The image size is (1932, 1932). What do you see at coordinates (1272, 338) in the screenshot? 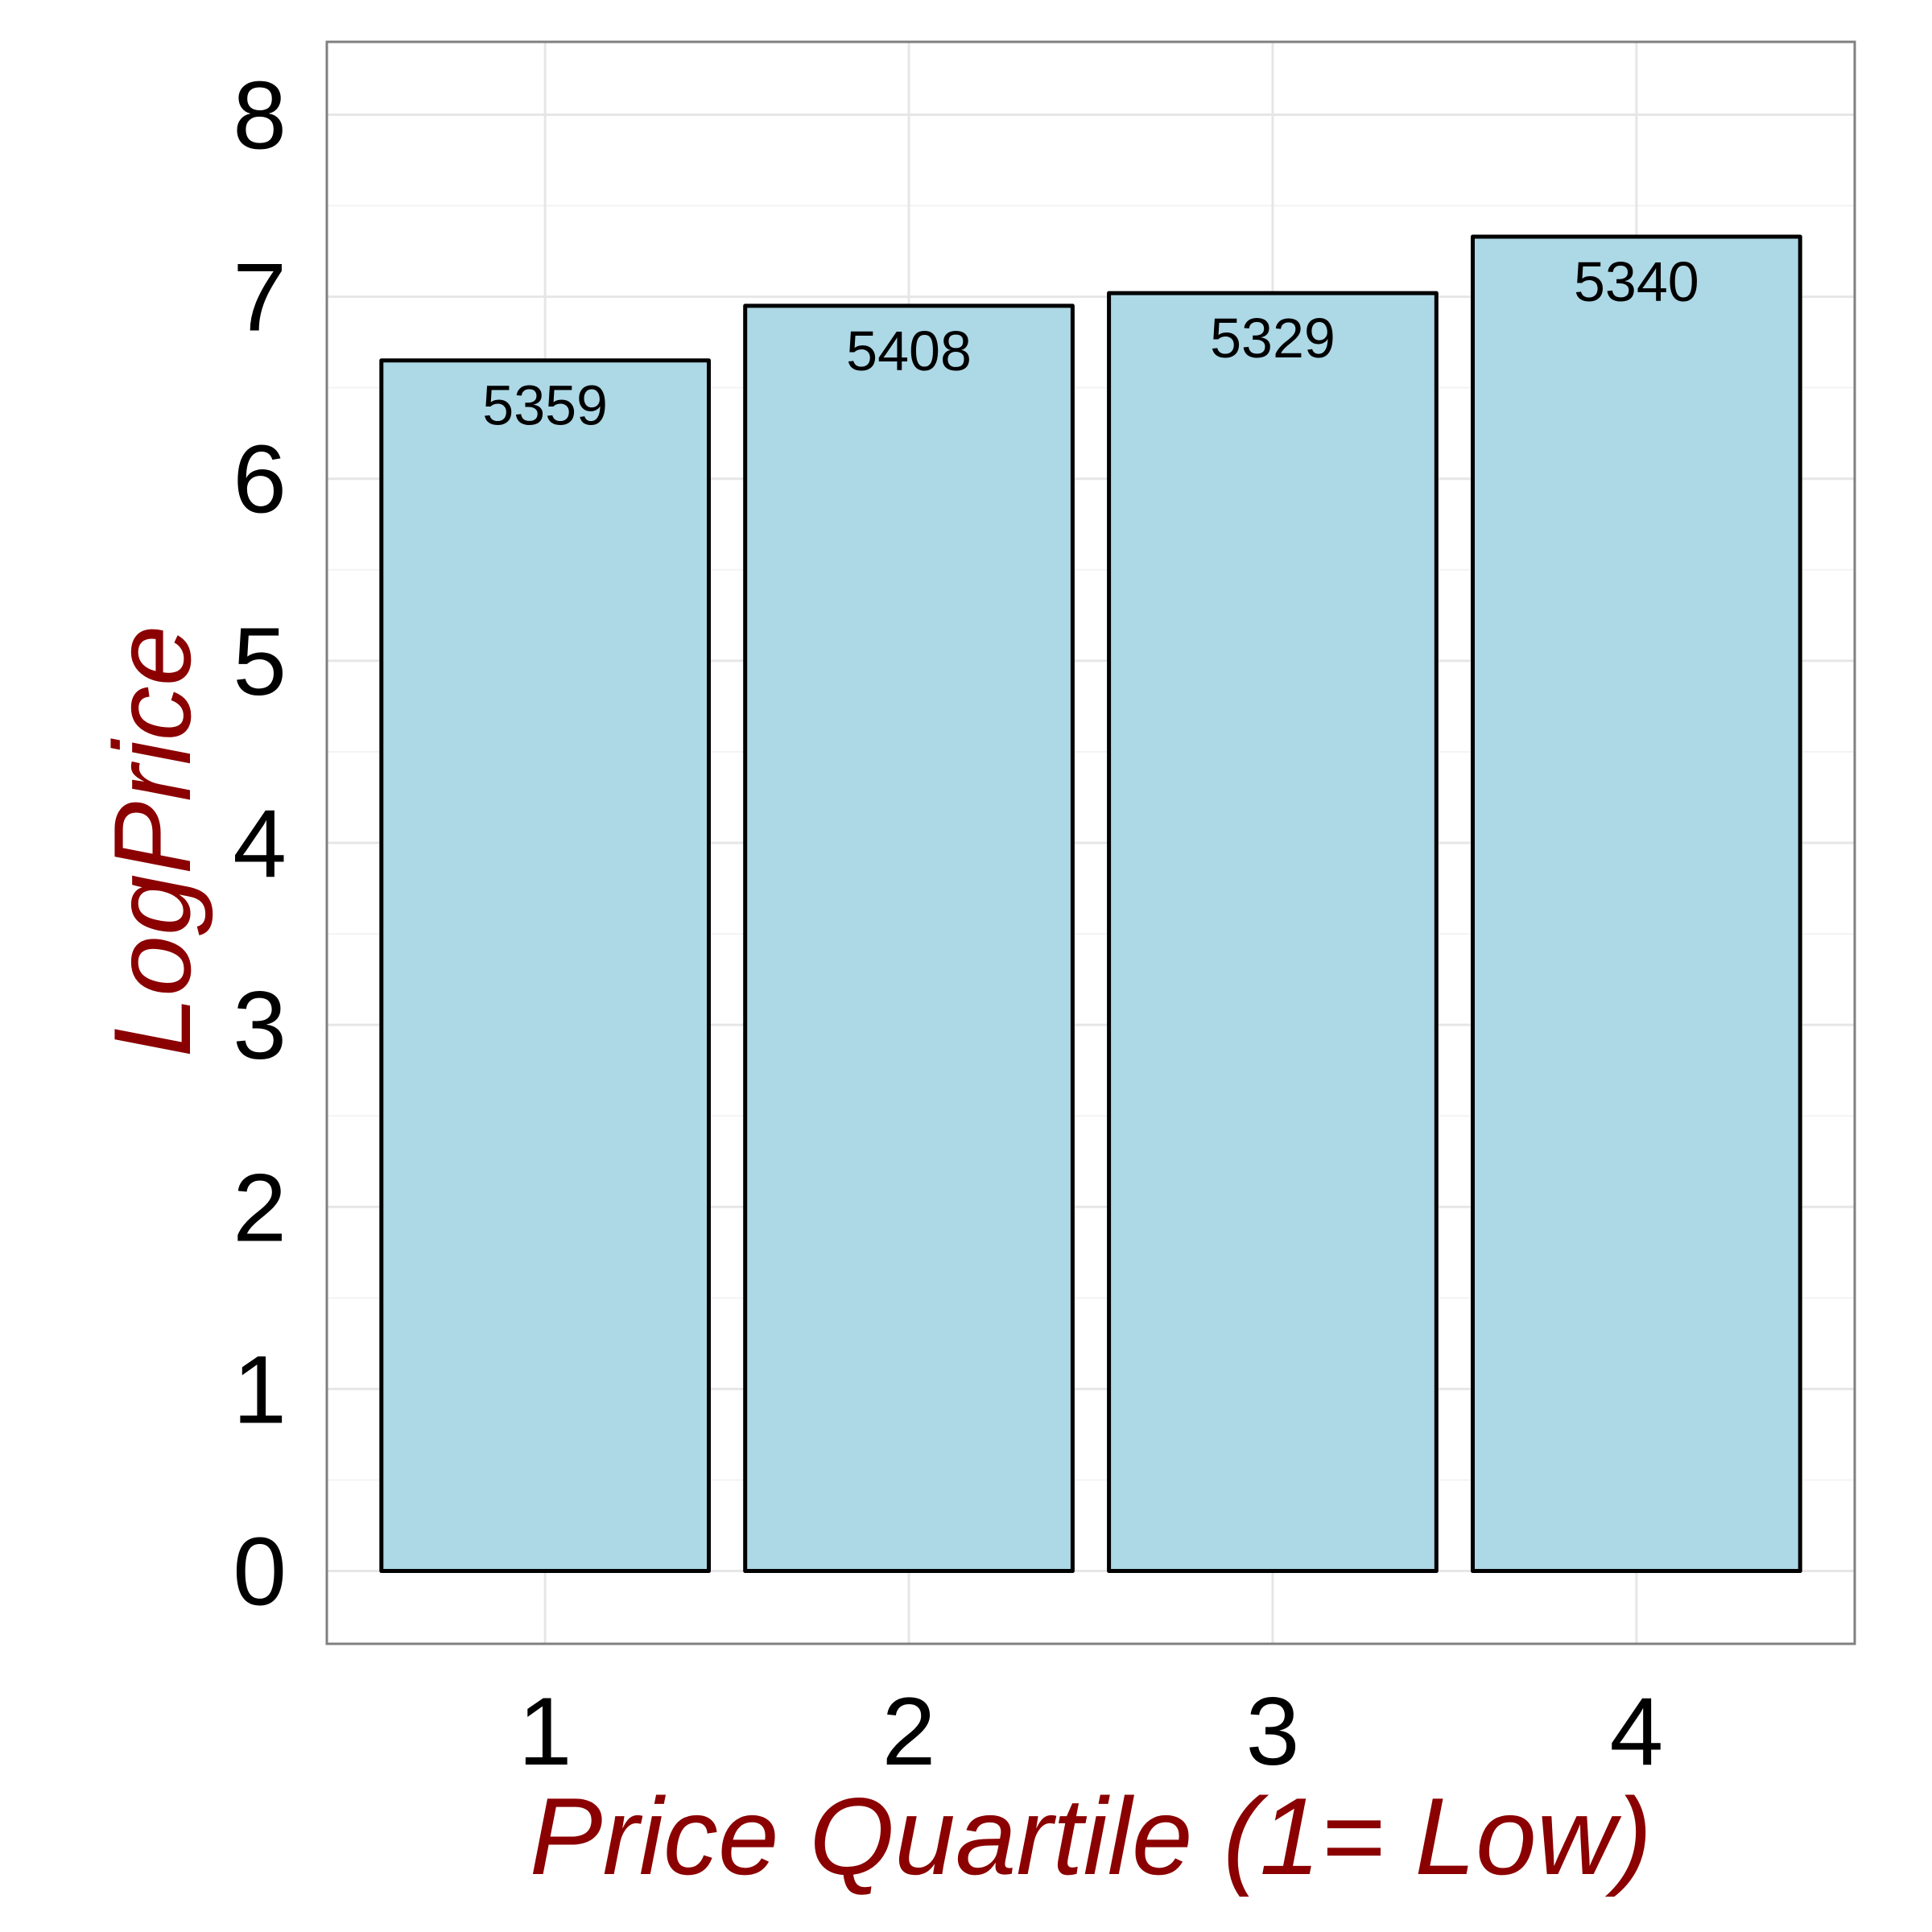
I see `bar-label-3: 5329` at bounding box center [1272, 338].